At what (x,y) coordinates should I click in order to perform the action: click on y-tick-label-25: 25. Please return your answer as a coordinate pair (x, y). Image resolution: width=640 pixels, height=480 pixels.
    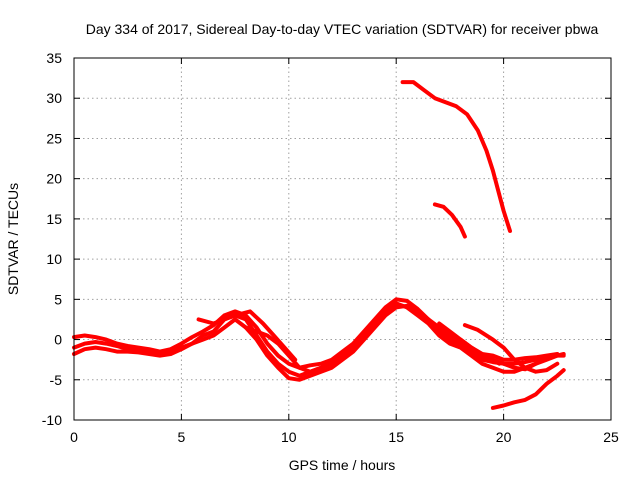
    Looking at the image, I should click on (54, 138).